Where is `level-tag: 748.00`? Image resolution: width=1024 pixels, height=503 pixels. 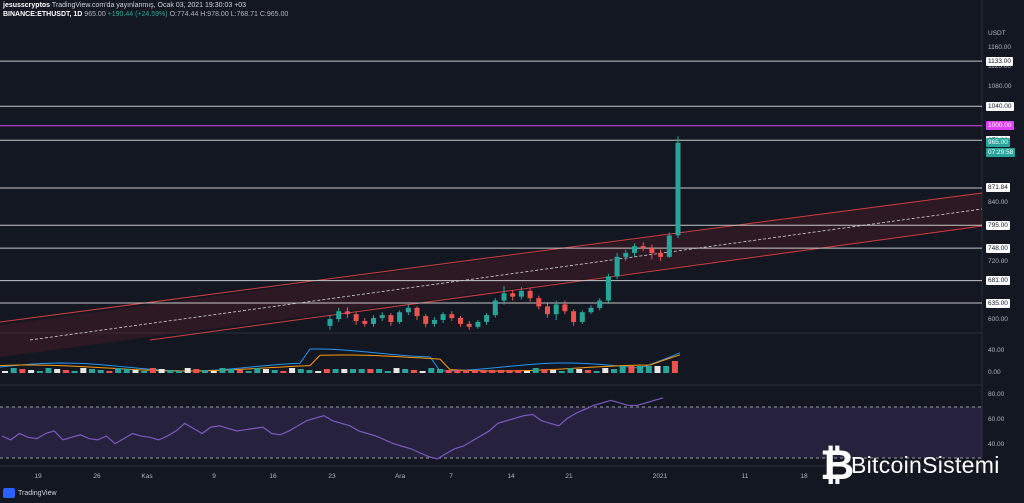 level-tag: 748.00 is located at coordinates (998, 248).